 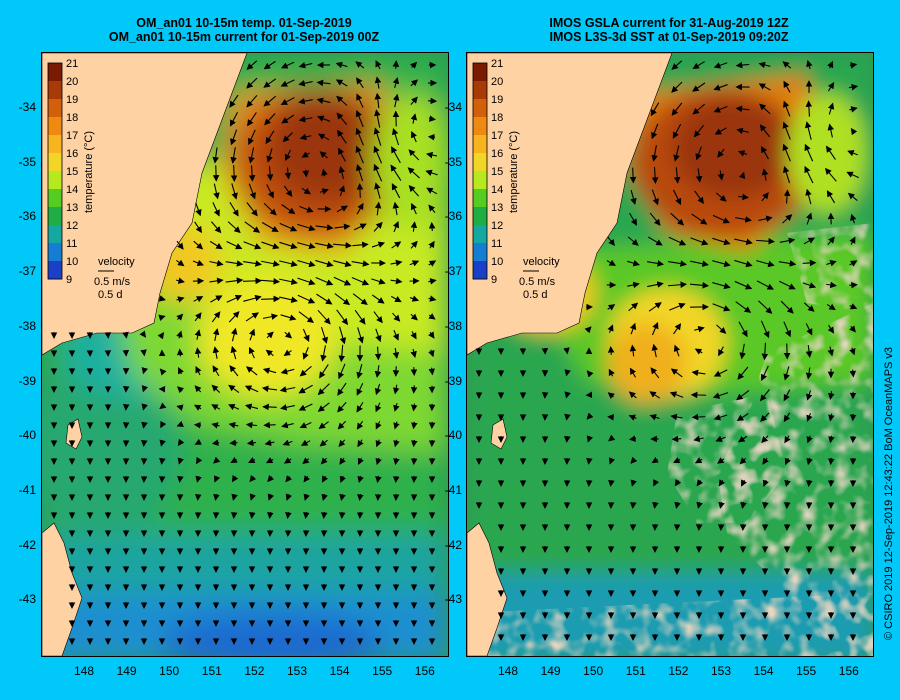 What do you see at coordinates (112, 282) in the screenshot?
I see `velocity-legend-scale: 0.5 m/s` at bounding box center [112, 282].